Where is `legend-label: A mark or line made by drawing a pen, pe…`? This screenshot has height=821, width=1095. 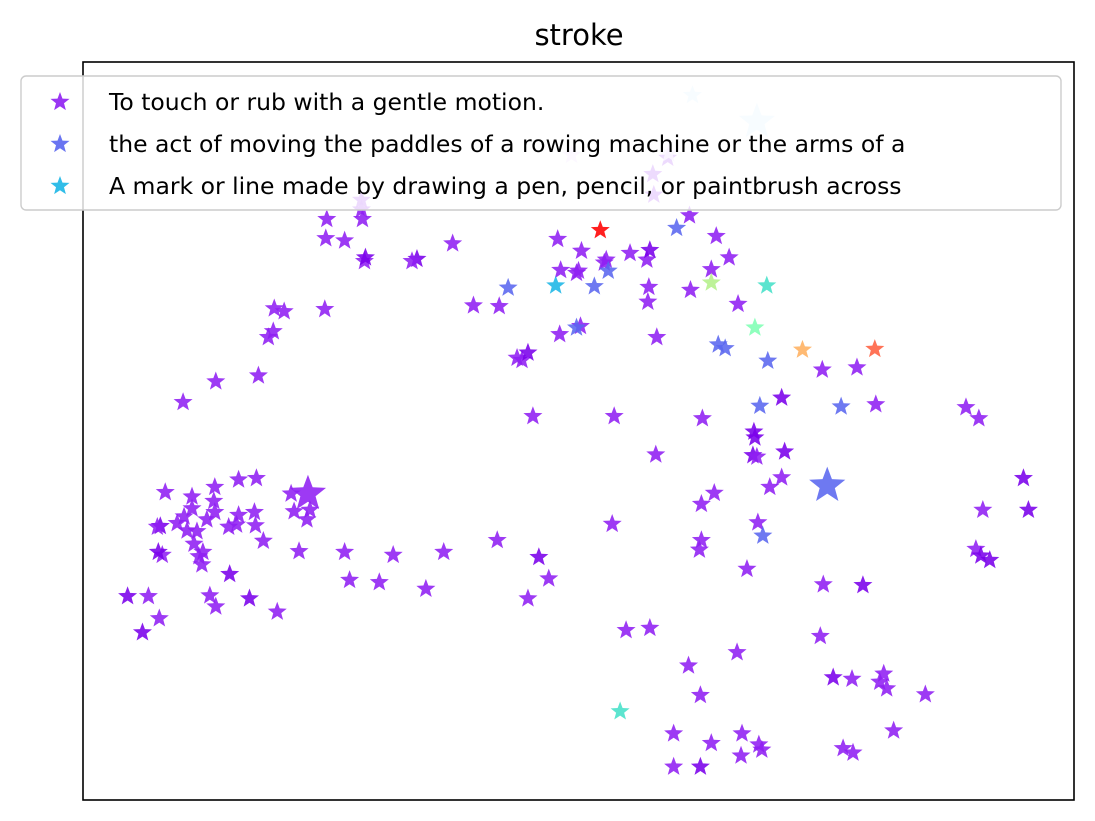
legend-label: A mark or line made by drawing a pen, pe… is located at coordinates (505, 186).